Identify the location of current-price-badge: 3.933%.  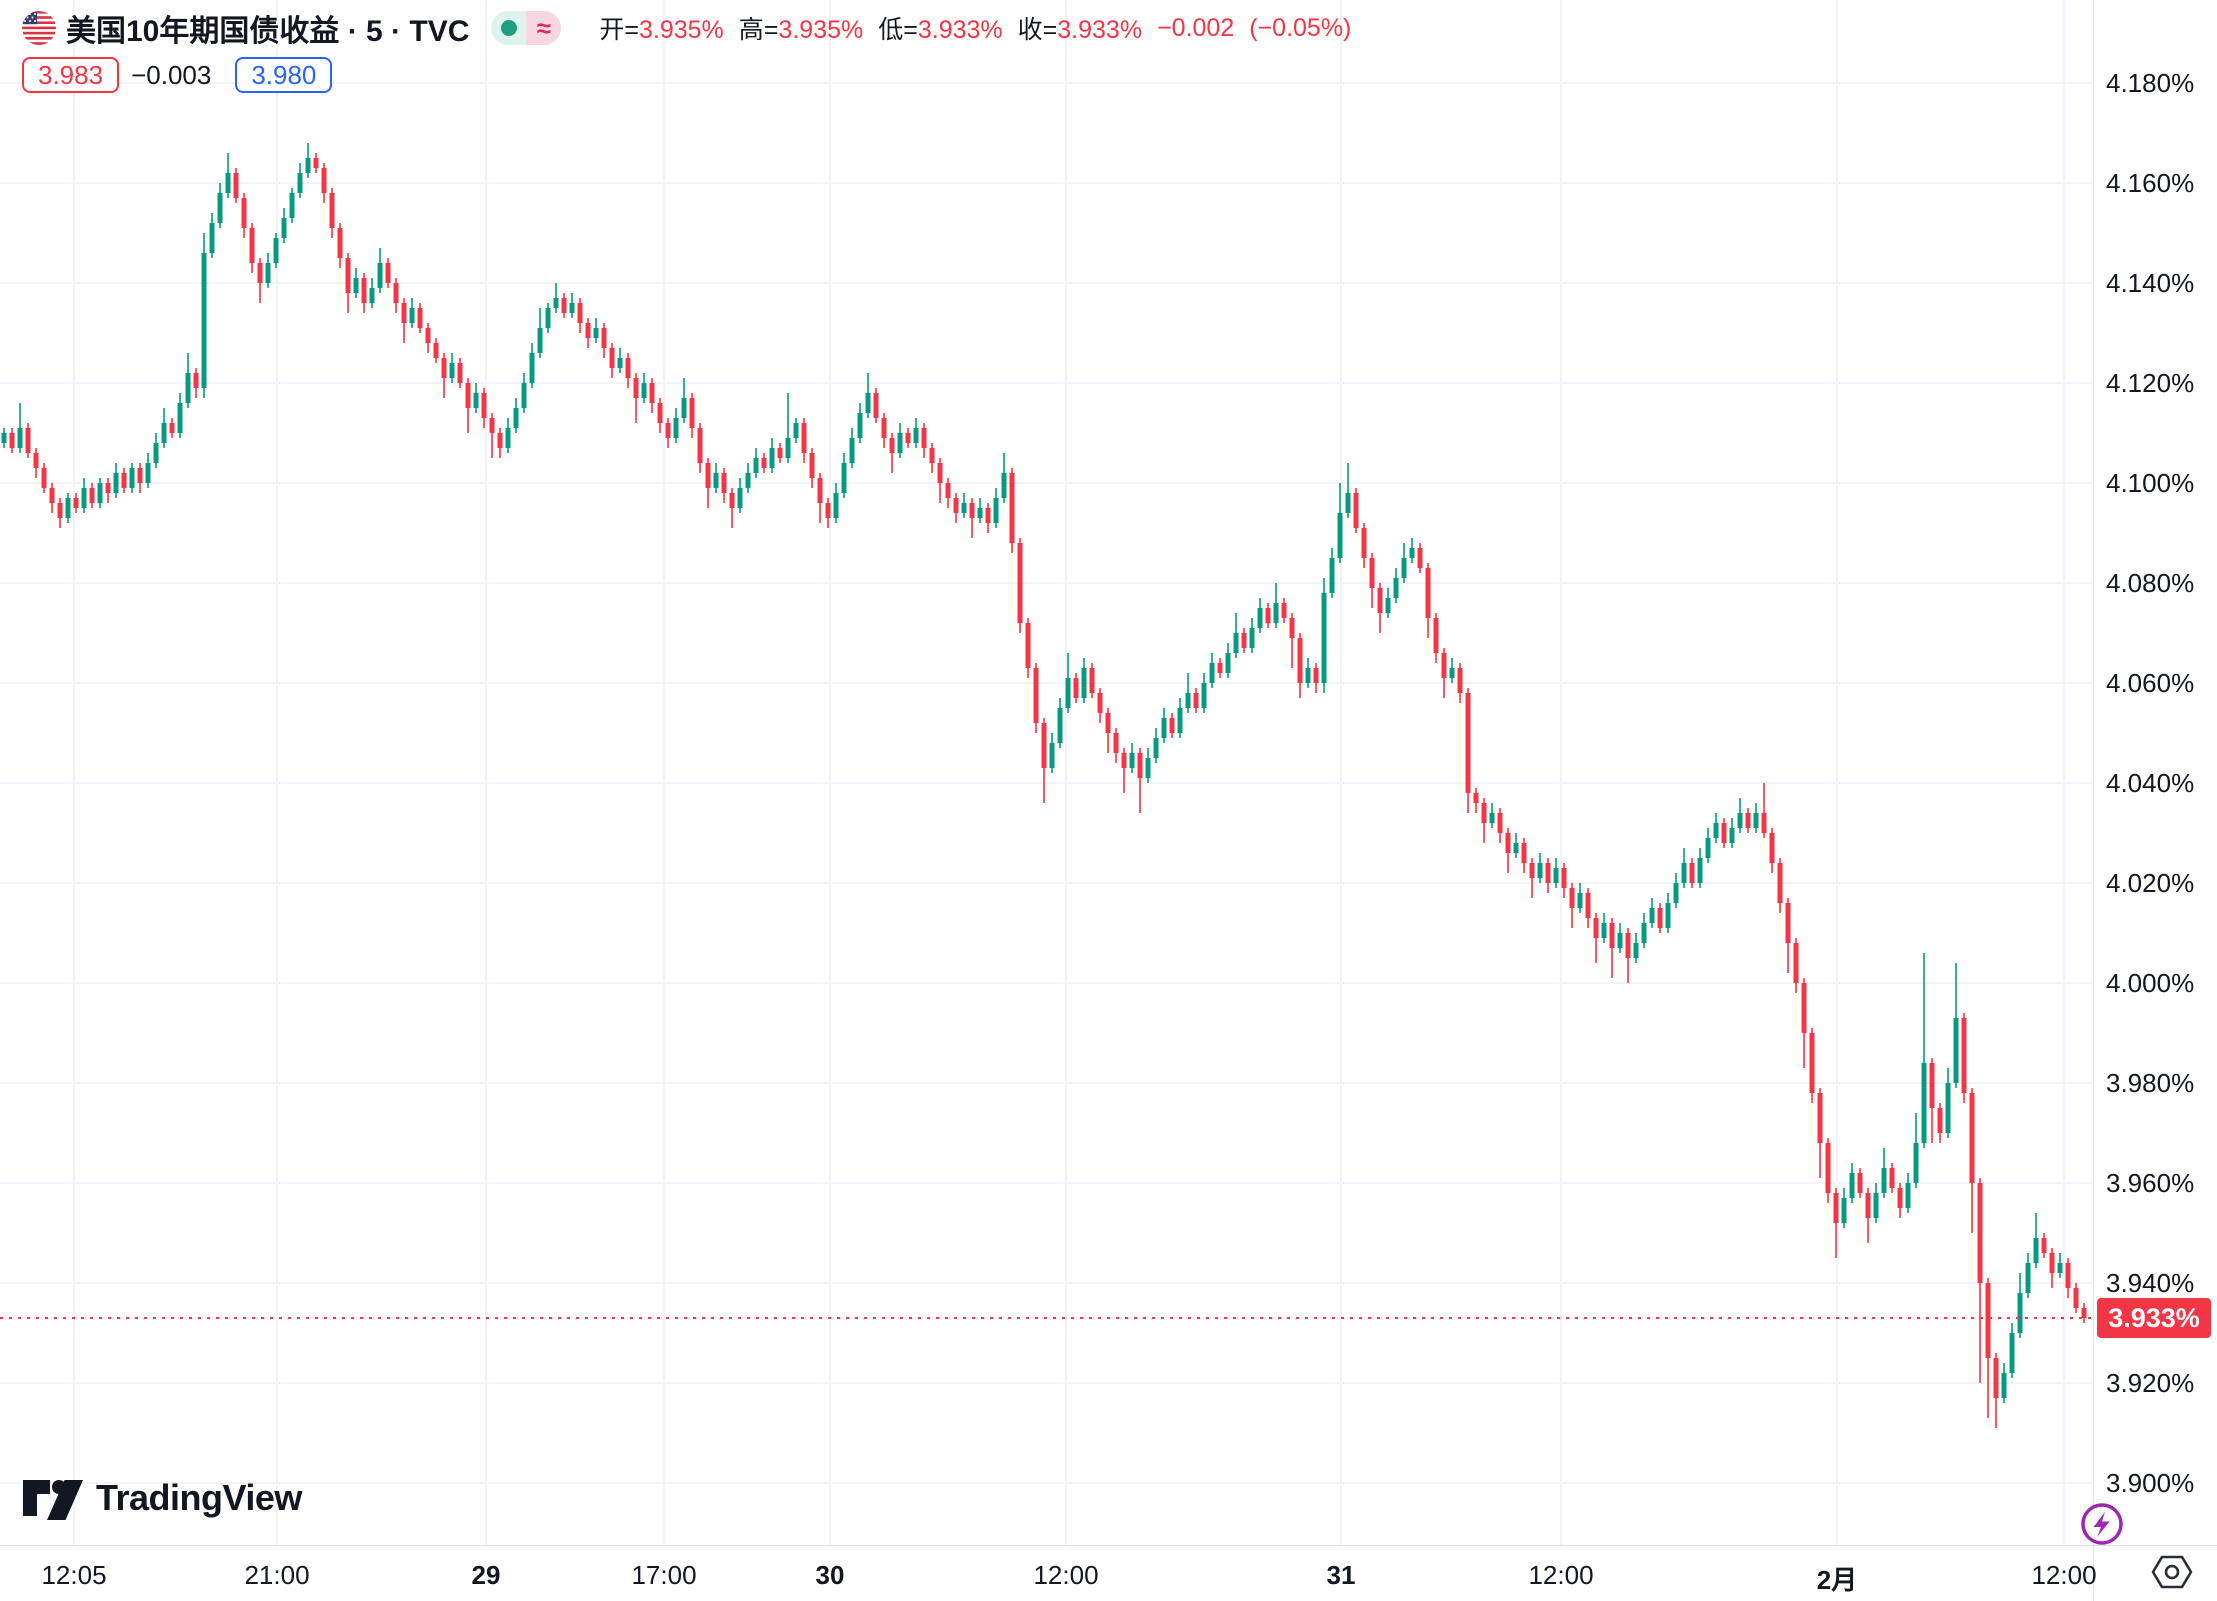
(2154, 1318).